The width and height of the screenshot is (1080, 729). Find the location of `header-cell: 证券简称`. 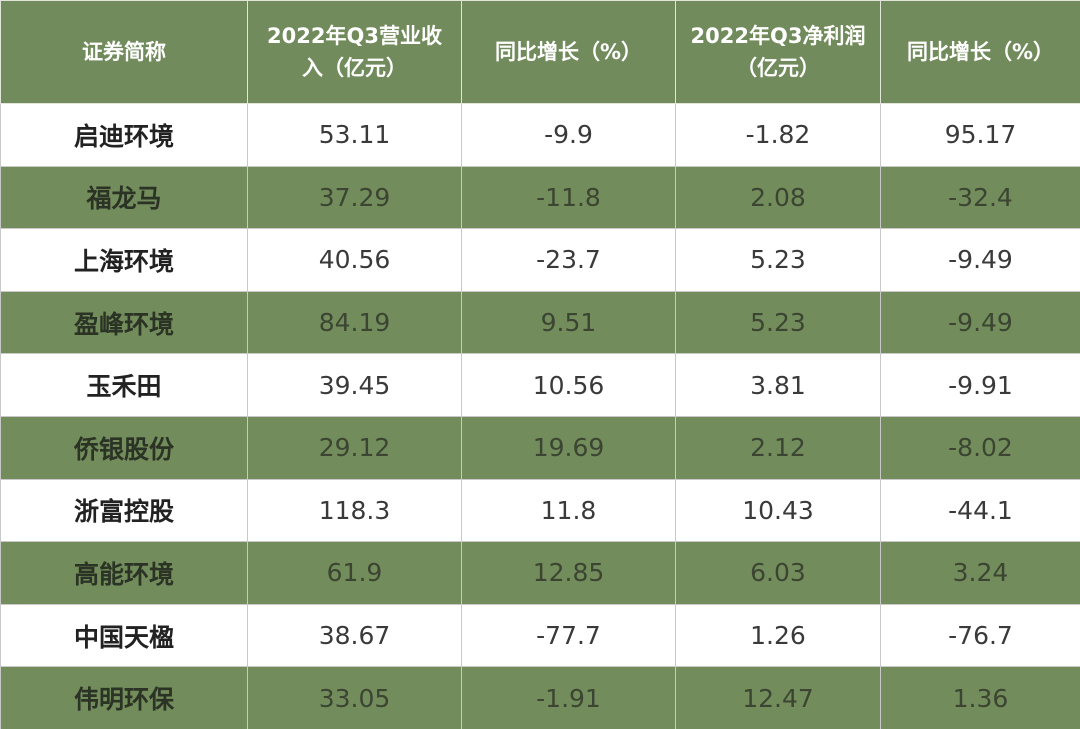

header-cell: 证券简称 is located at coordinates (124, 52).